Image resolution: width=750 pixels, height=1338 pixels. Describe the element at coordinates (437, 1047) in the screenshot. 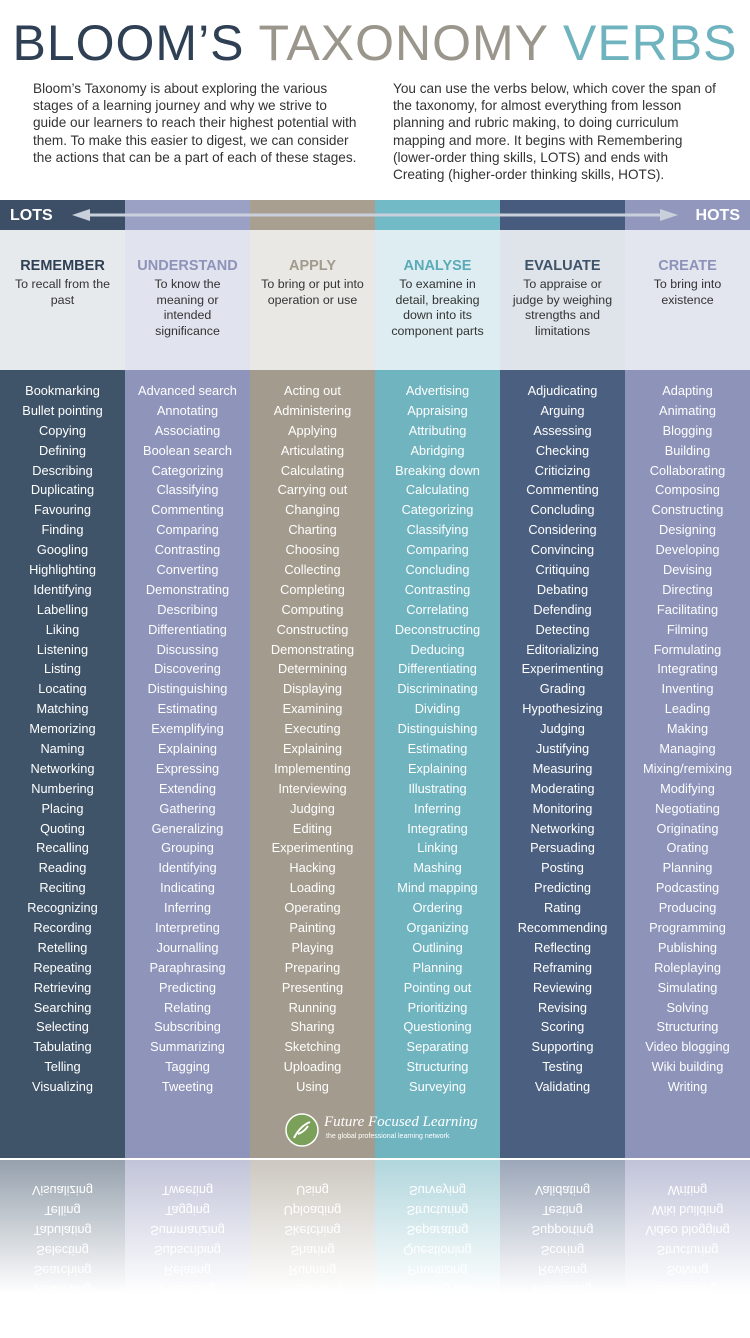

I see `verb: Separating` at that location.